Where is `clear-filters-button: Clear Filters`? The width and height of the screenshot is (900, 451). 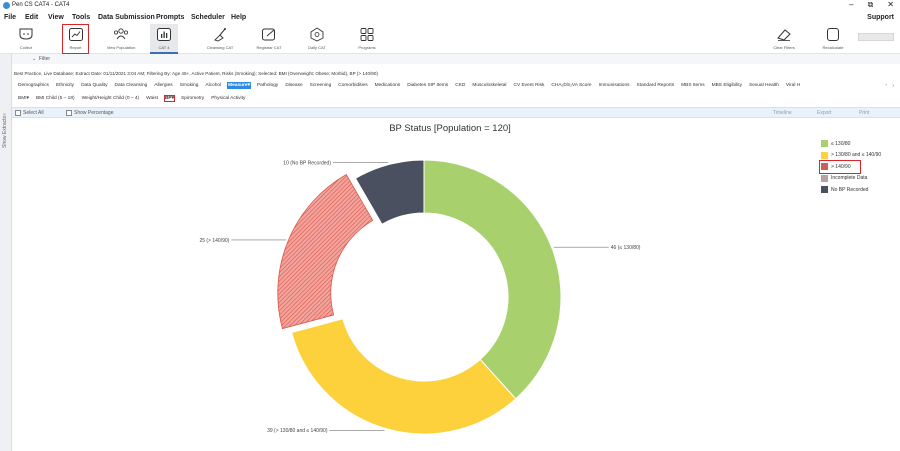 clear-filters-button: Clear Filters is located at coordinates (784, 39).